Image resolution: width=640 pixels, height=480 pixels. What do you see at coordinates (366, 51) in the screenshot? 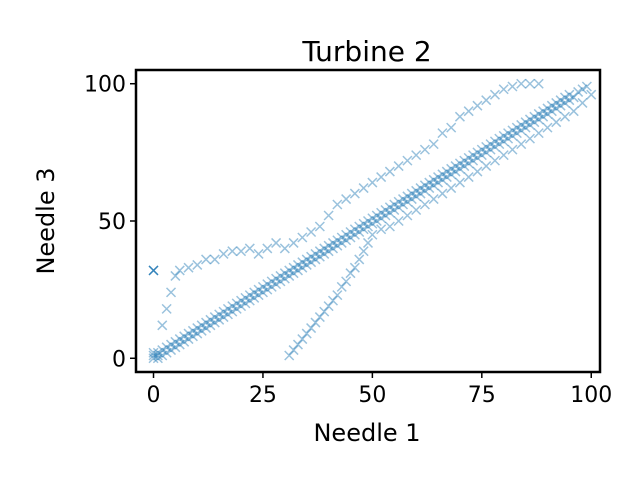
I see `chart-title: Turbine 2` at bounding box center [366, 51].